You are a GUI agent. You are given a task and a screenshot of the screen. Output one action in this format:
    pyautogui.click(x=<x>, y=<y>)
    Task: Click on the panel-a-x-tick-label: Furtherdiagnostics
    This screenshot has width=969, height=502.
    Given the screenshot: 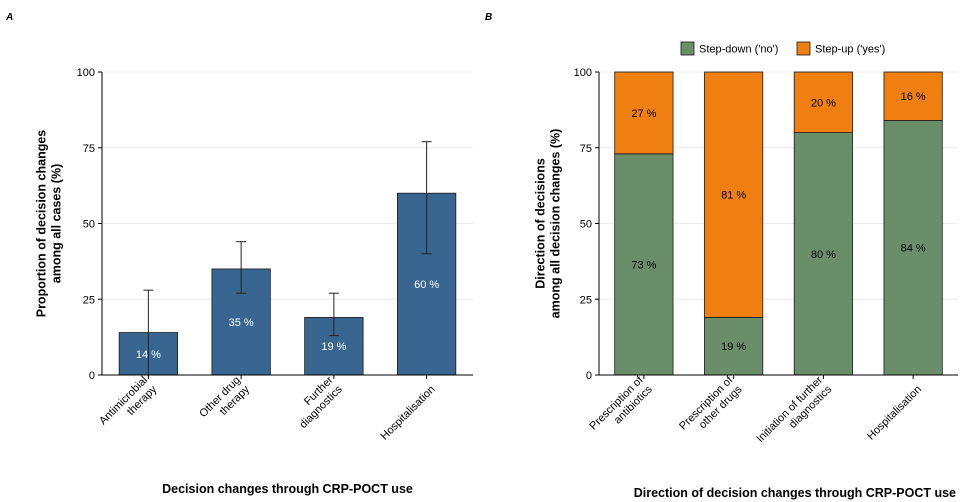 What is the action you would take?
    pyautogui.click(x=316, y=402)
    